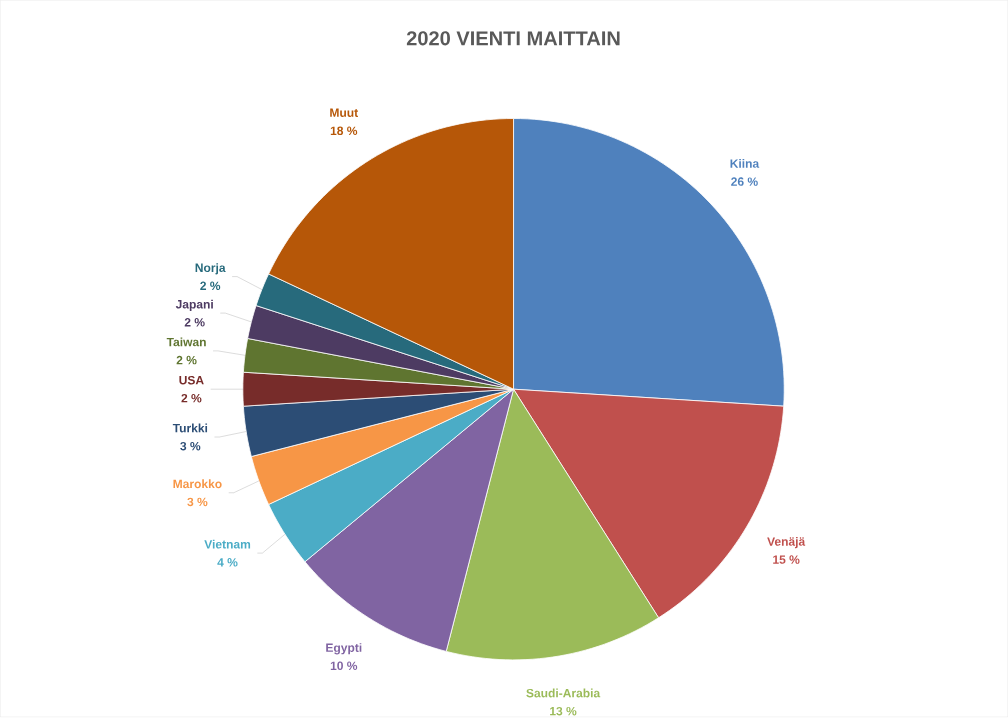  Describe the element at coordinates (194, 305) in the screenshot. I see `slice-label: Japani` at that location.